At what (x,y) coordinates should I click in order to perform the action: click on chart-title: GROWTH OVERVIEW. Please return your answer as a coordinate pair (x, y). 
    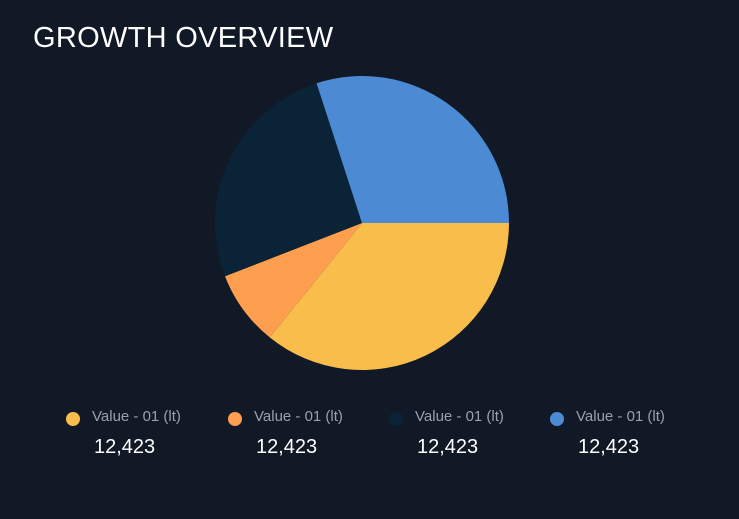
    Looking at the image, I should click on (183, 38).